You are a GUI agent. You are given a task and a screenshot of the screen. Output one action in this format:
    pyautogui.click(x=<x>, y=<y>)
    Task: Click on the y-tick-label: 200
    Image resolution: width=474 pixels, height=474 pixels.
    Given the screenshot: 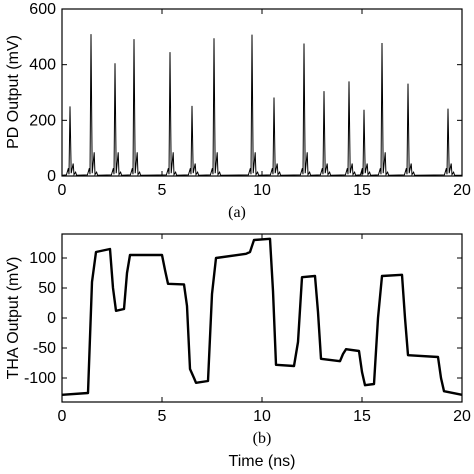 What is the action you would take?
    pyautogui.click(x=42, y=120)
    